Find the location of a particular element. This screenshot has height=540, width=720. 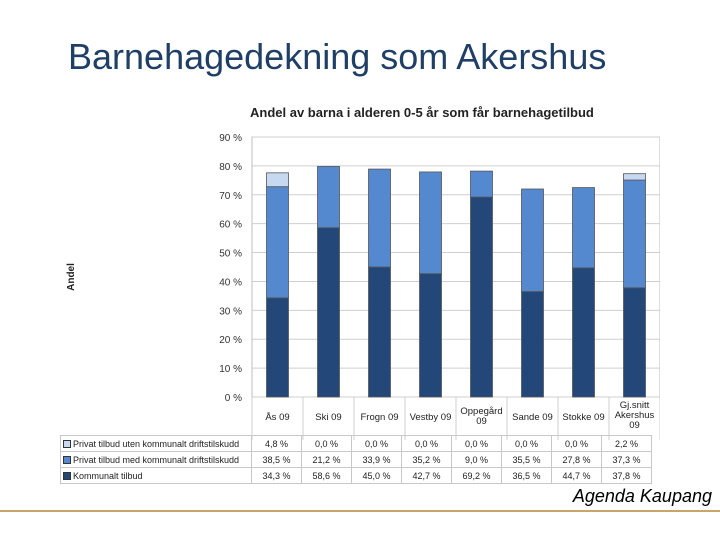

data-label: 37,3 % is located at coordinates (626, 459).